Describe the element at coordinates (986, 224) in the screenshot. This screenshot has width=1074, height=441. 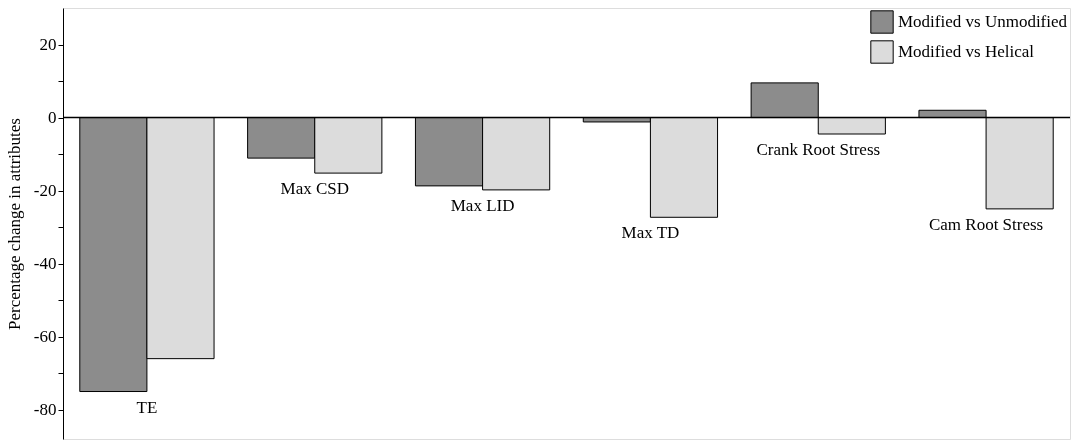
I see `x-tick-label: Cam Root Stress` at that location.